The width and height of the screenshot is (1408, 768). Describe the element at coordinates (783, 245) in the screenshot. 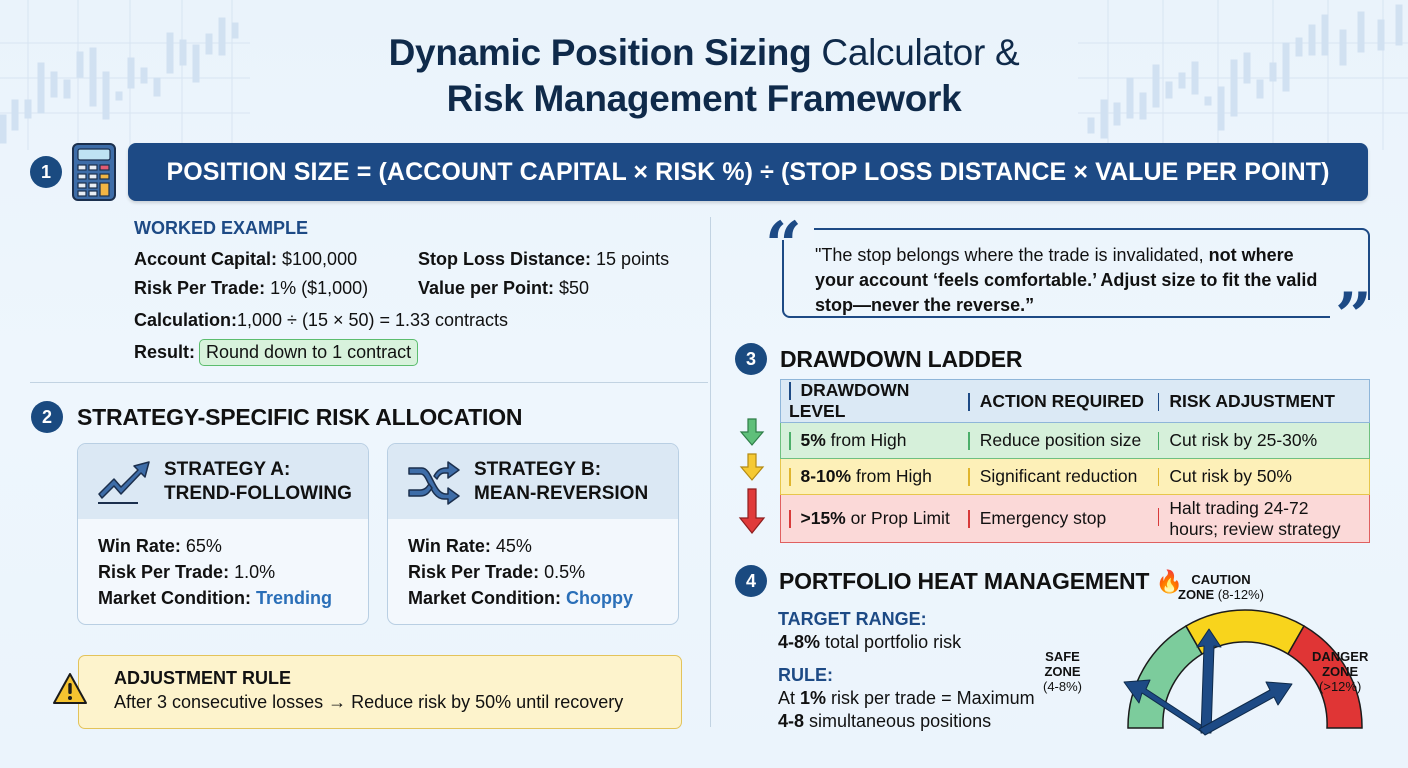

I see `open-quote-icon: “` at that location.